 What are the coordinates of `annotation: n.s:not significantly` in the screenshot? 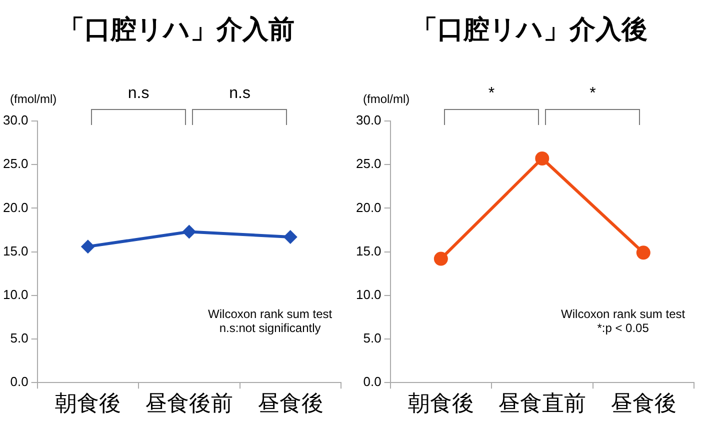 It's located at (270, 327).